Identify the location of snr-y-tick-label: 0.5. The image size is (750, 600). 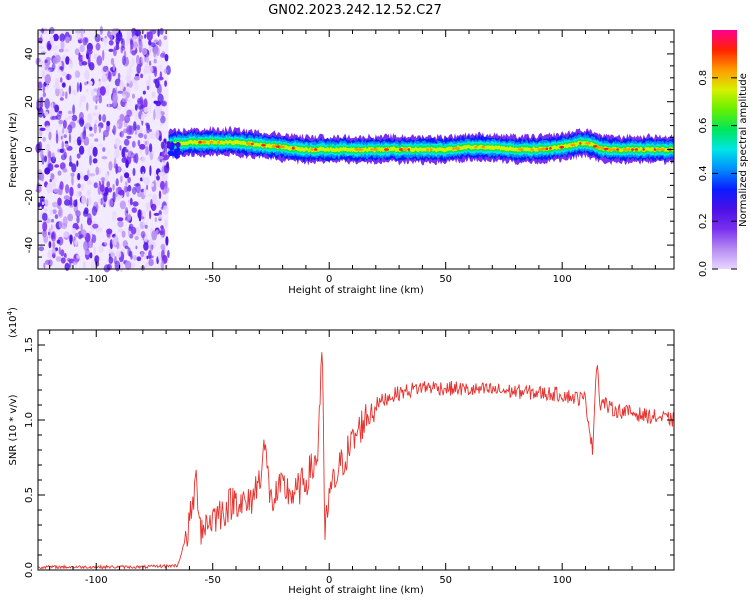
(29, 495).